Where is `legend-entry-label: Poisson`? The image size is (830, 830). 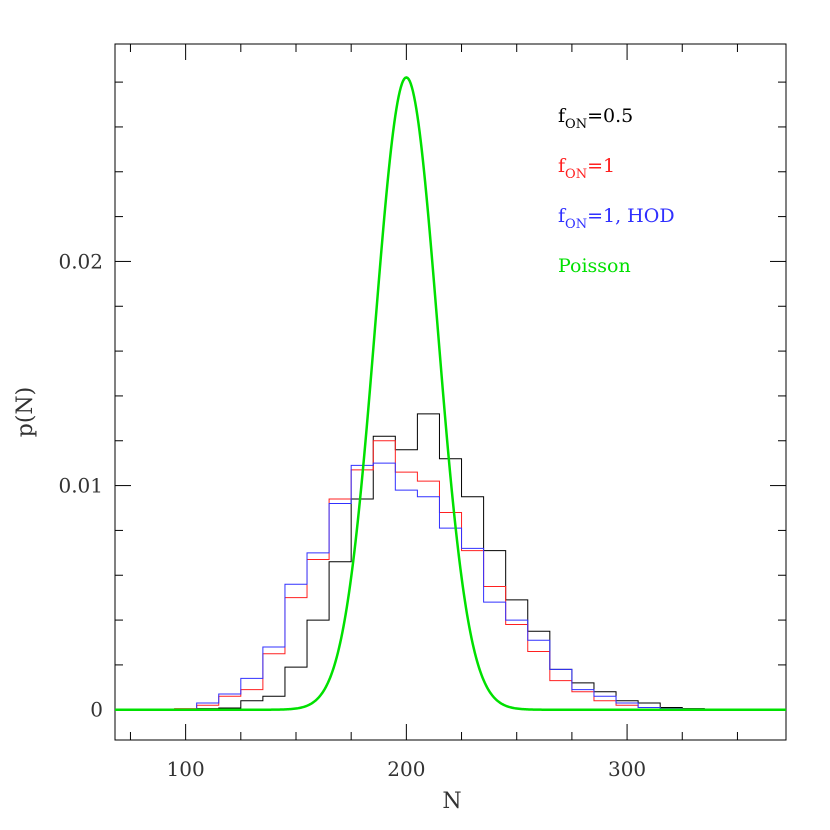
legend-entry-label: Poisson is located at coordinates (594, 266).